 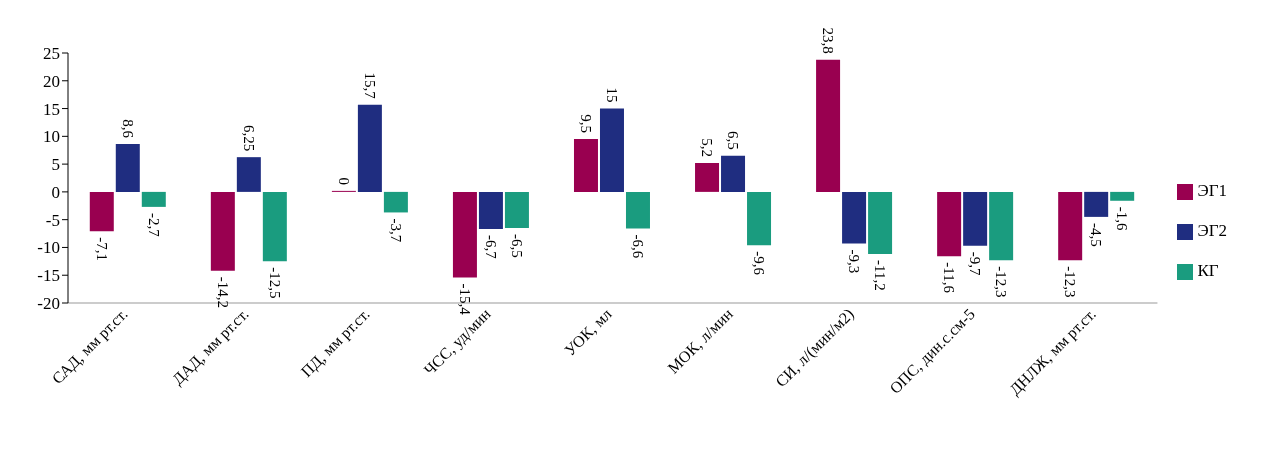 I want to click on data-label: -12,5, so click(x=274, y=283).